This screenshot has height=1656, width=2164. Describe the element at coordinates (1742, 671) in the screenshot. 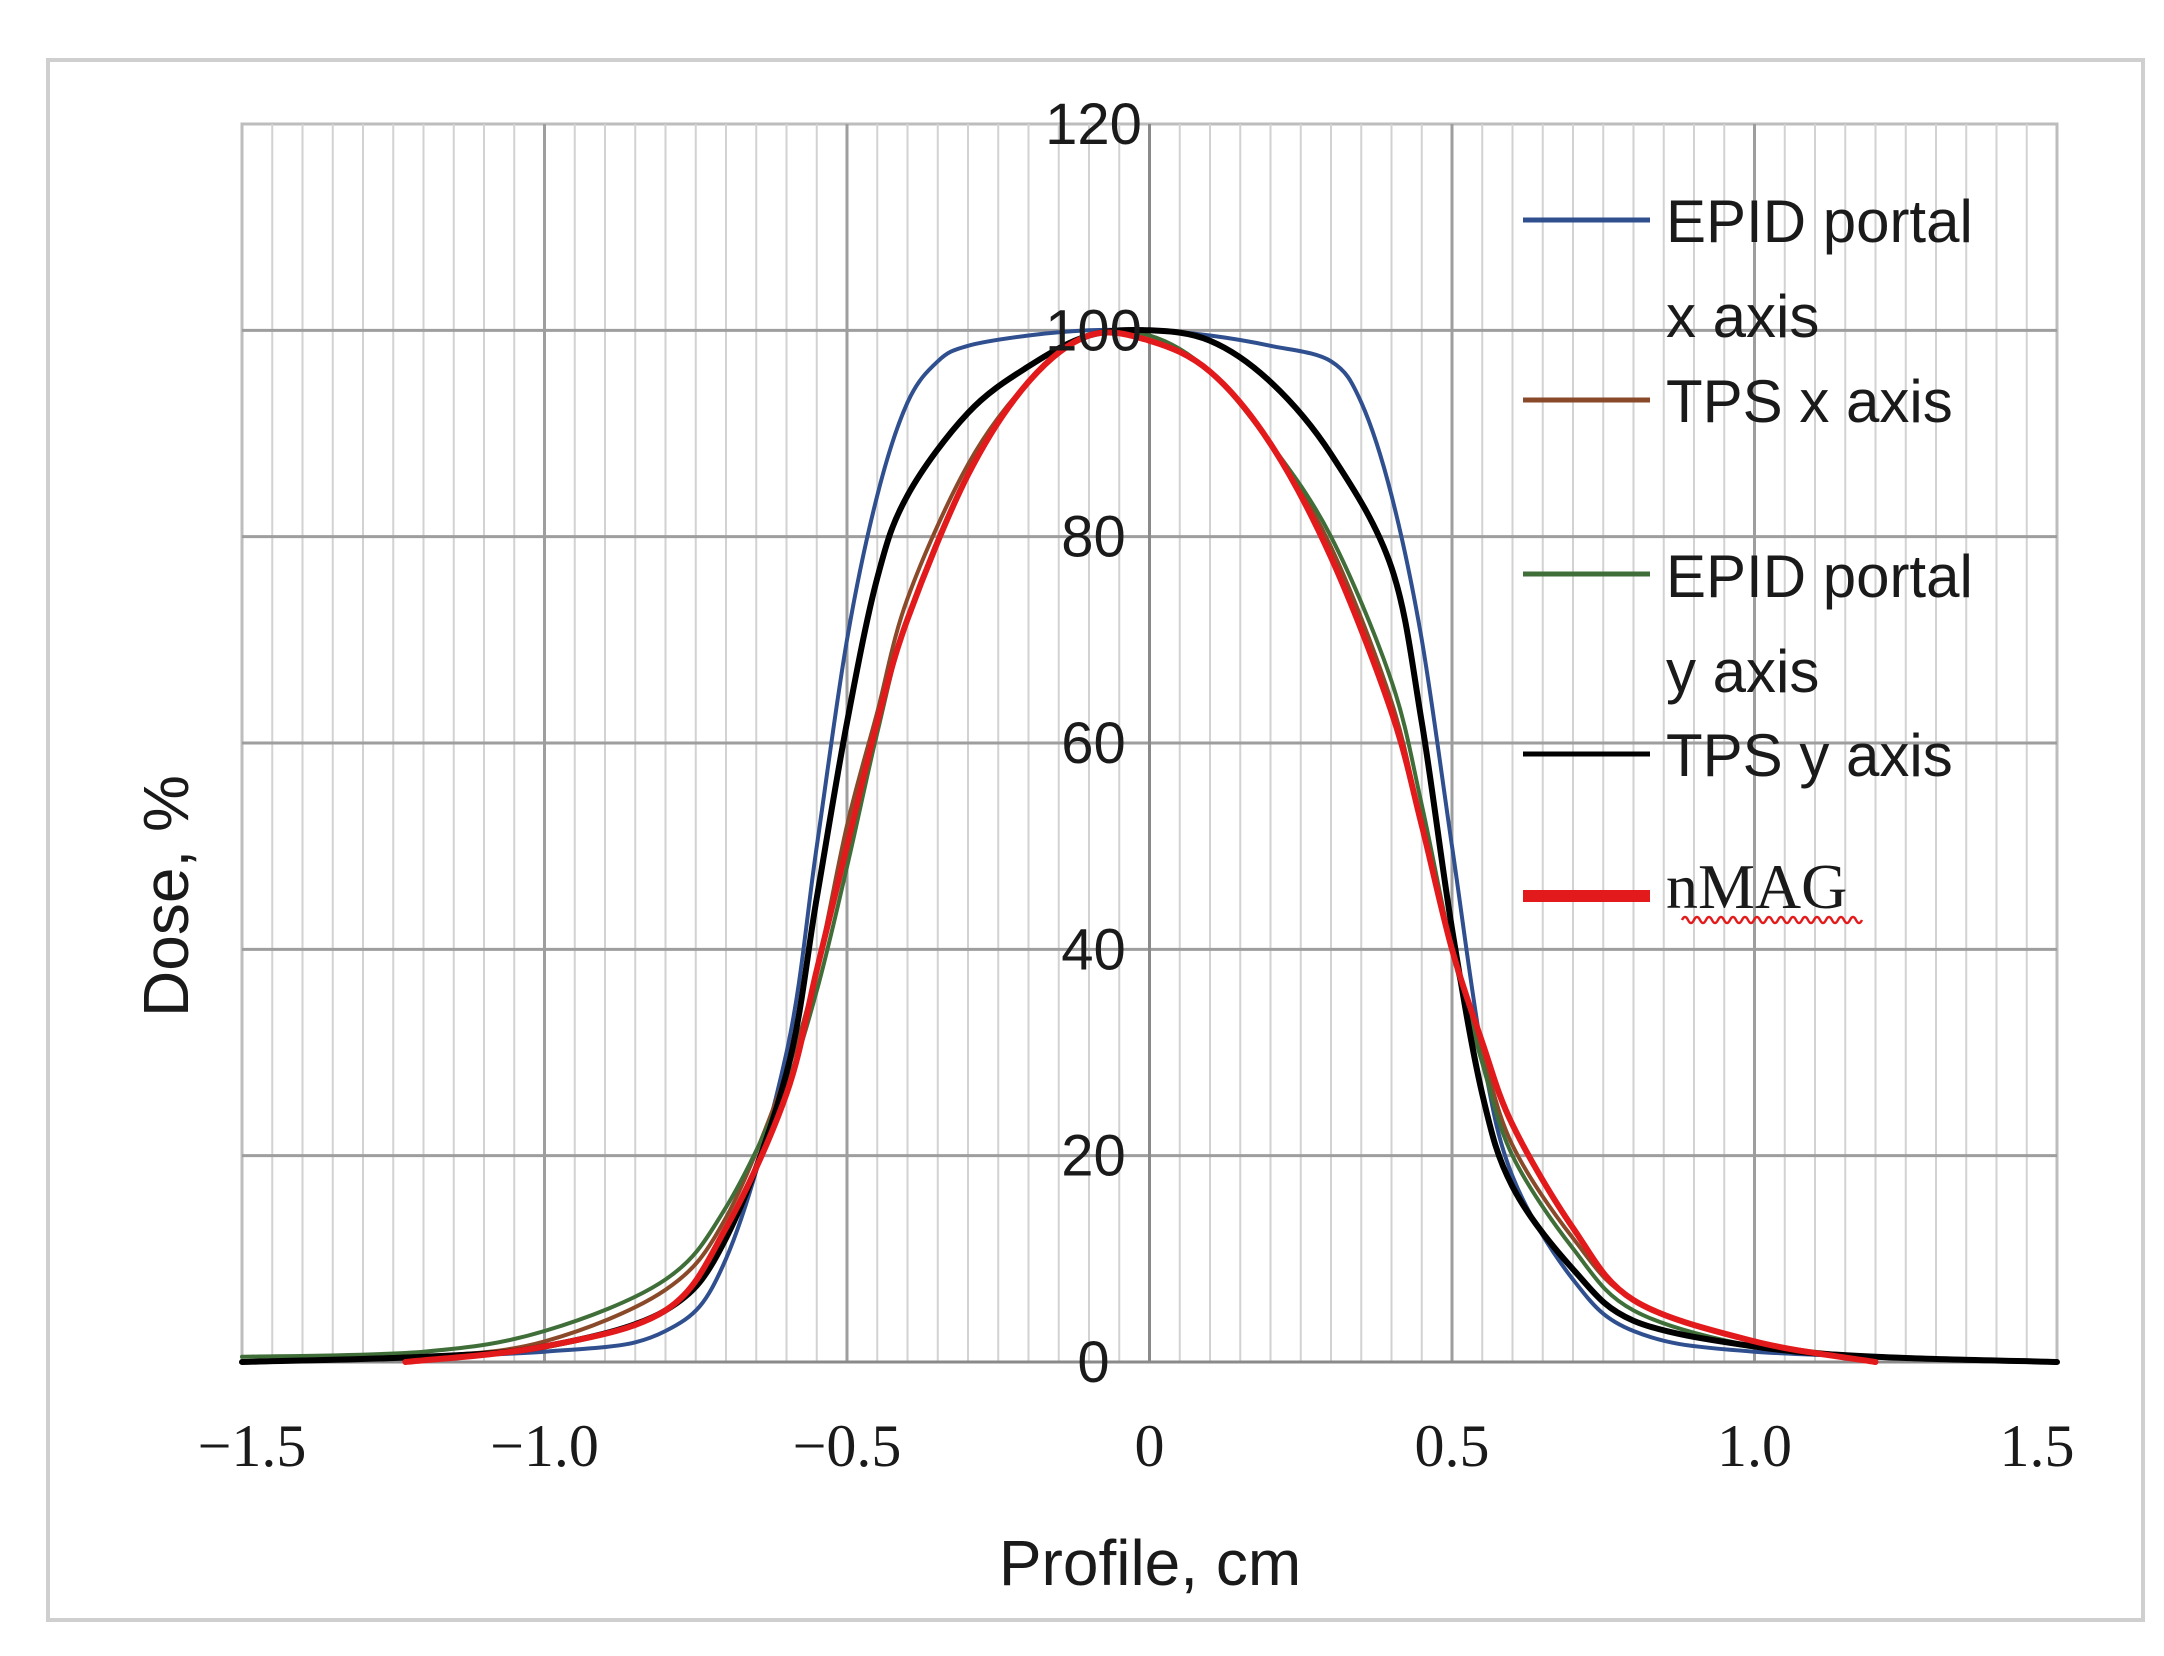

I see `legend-label: y axis` at that location.